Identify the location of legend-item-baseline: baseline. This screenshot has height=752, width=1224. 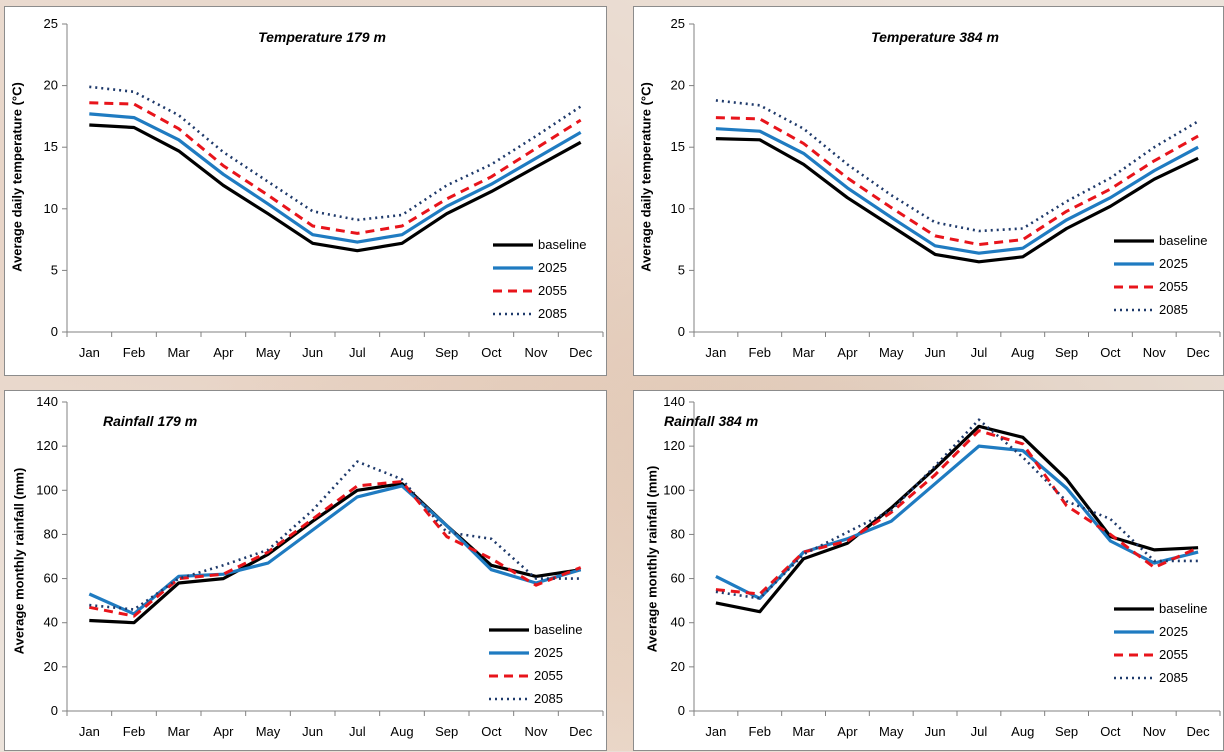
(534, 629).